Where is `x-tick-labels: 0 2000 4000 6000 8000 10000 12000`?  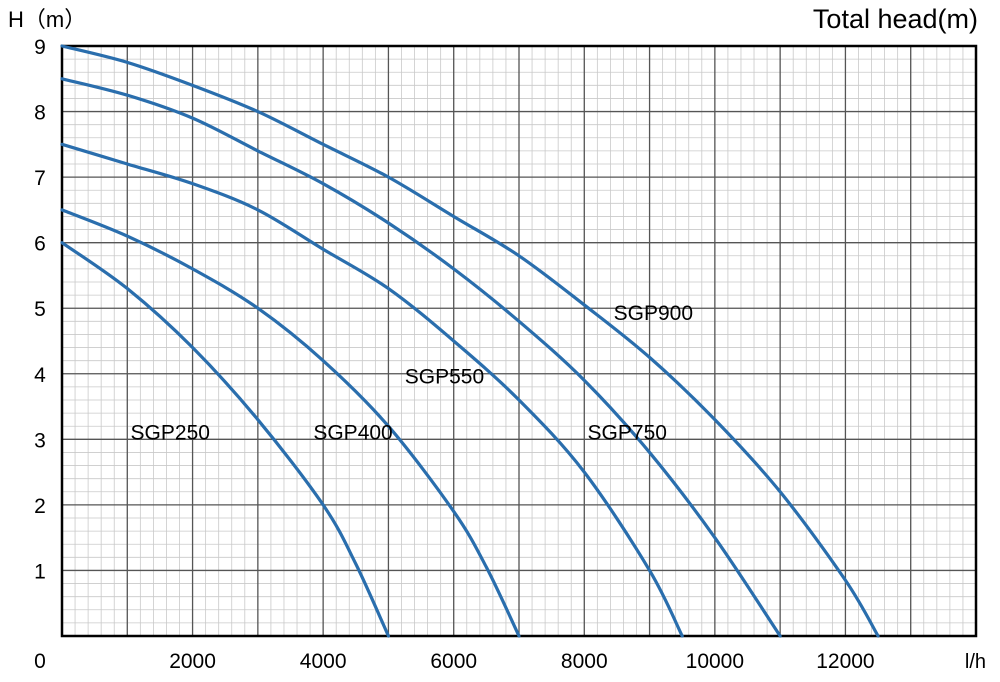 x-tick-labels: 0 2000 4000 6000 8000 10000 12000 is located at coordinates (454, 661).